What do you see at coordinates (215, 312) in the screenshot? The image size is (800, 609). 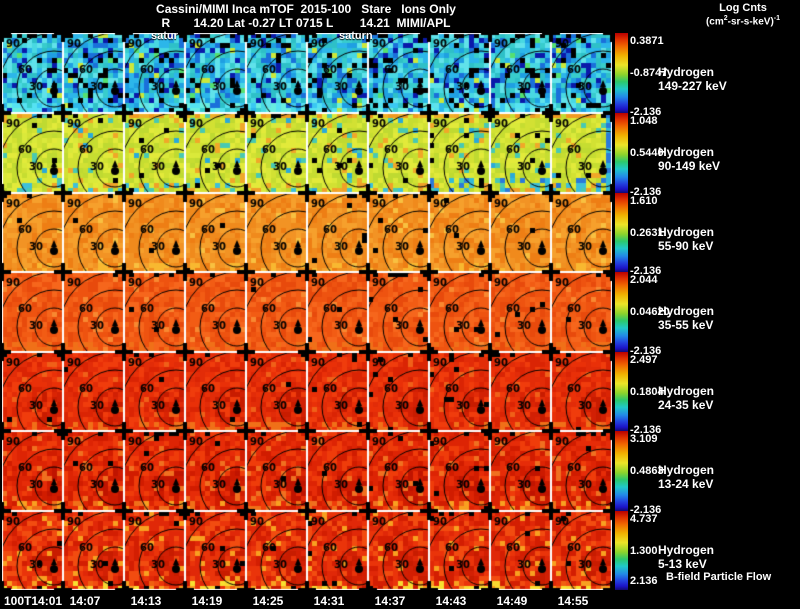 I see `heatmap-panel-r4c4` at bounding box center [215, 312].